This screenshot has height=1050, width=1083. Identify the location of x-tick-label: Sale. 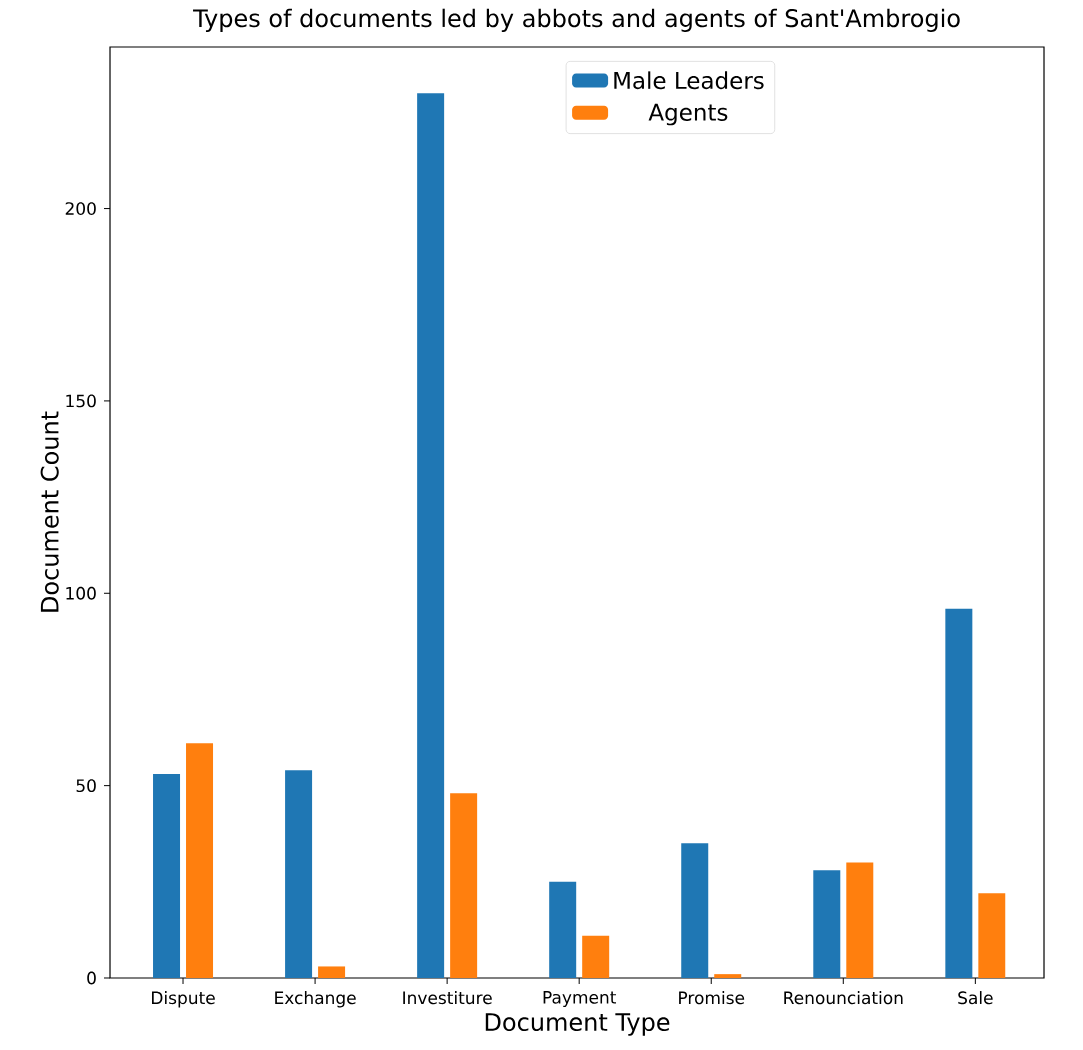
(975, 998).